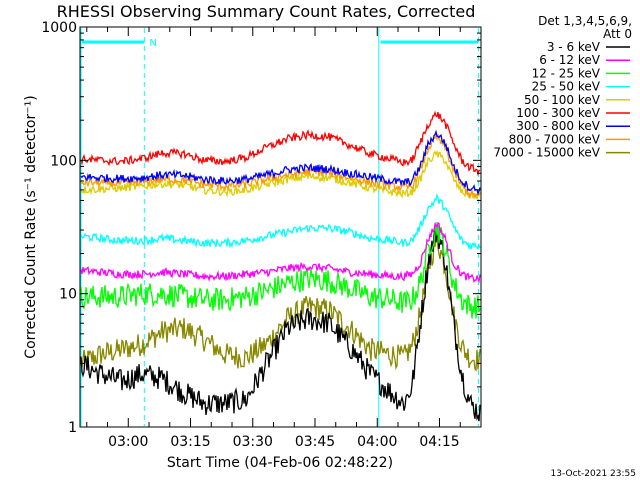 The width and height of the screenshot is (640, 480). What do you see at coordinates (59, 28) in the screenshot?
I see `y-tick-label: 1000` at bounding box center [59, 28].